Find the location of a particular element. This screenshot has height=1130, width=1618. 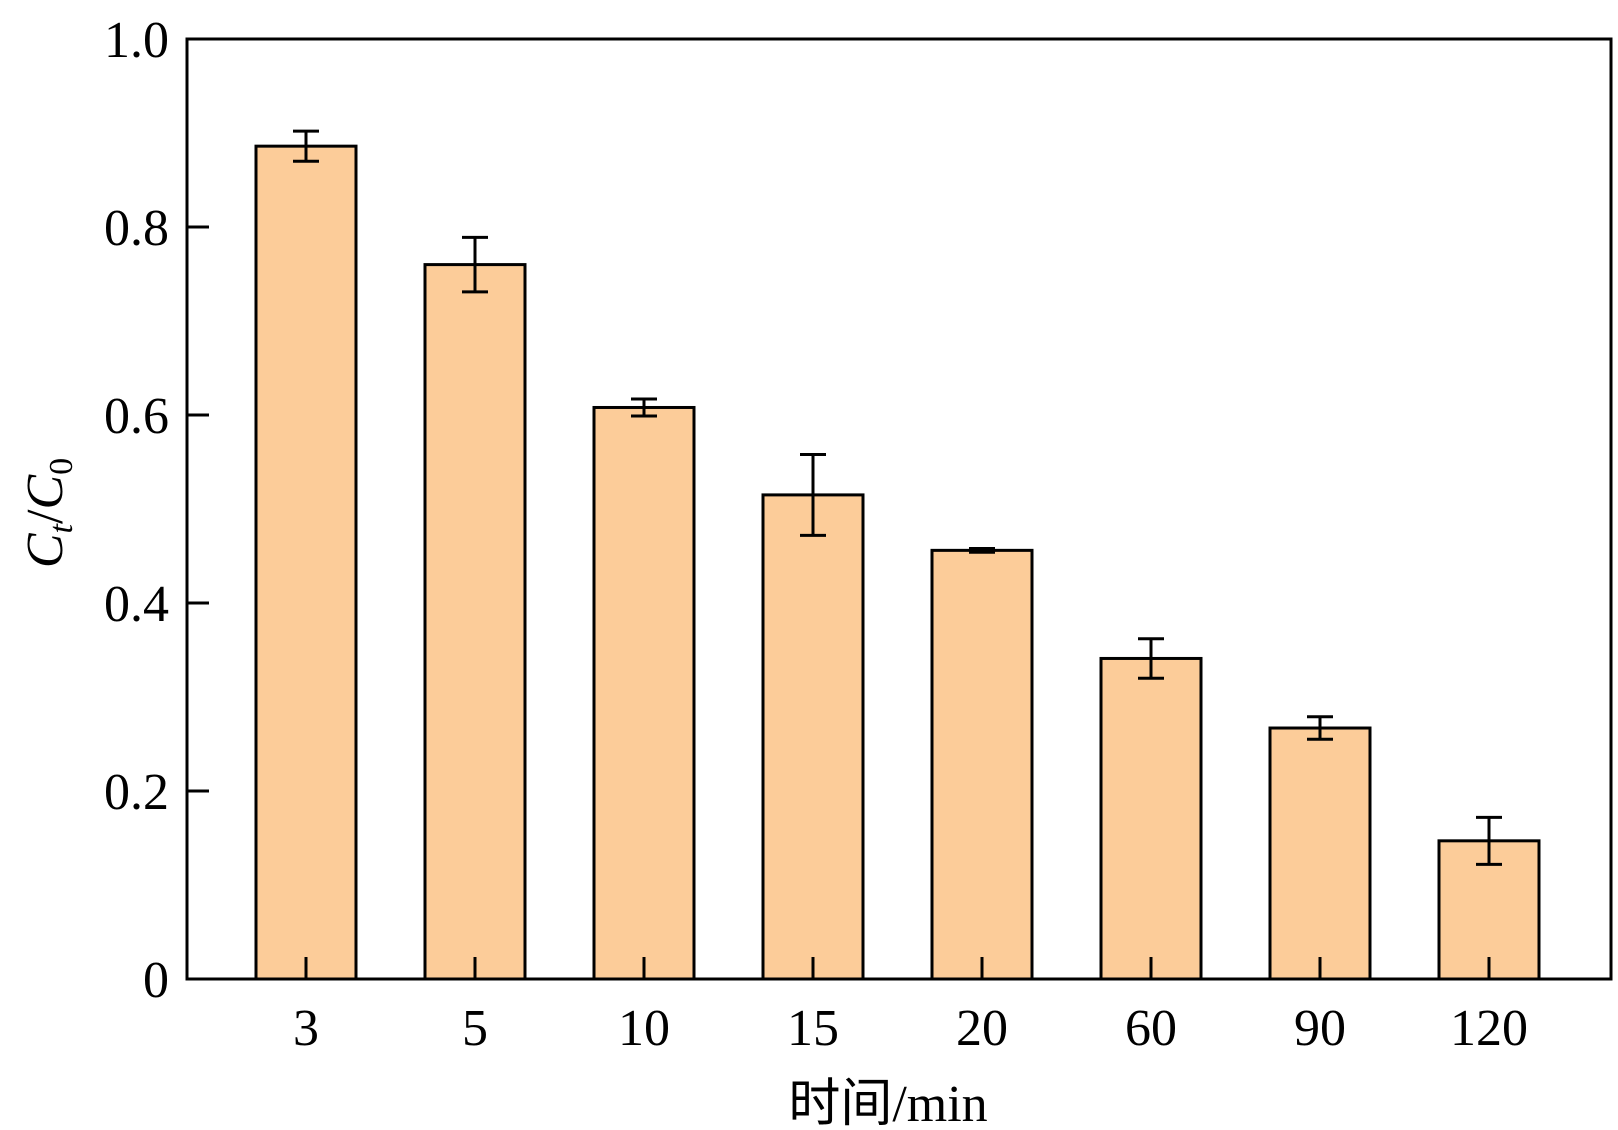

y-title-slash: / is located at coordinates (45, 516).